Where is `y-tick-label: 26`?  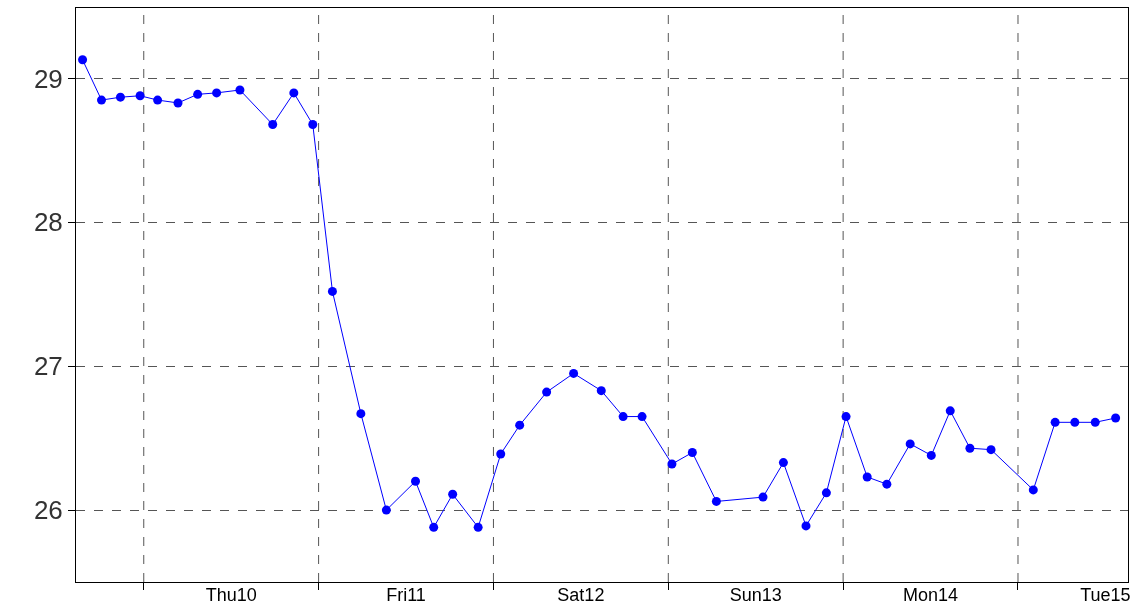 y-tick-label: 26 is located at coordinates (48, 510).